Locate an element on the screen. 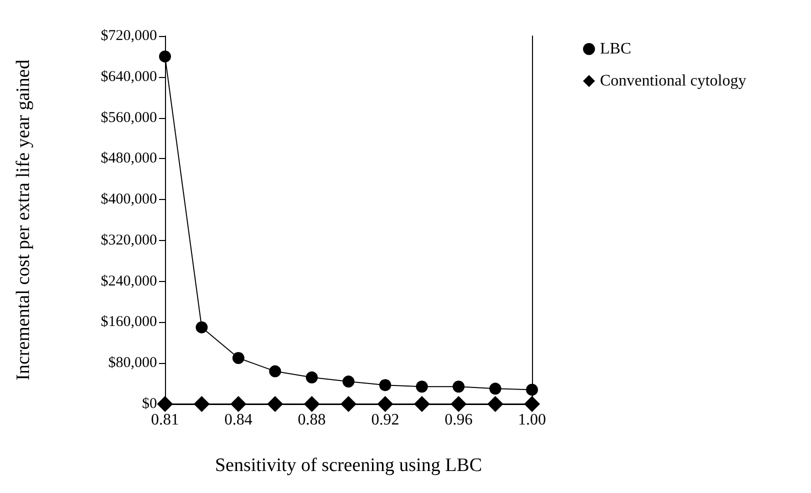 The image size is (811, 493). x-tick-label: 0.92 is located at coordinates (385, 420).